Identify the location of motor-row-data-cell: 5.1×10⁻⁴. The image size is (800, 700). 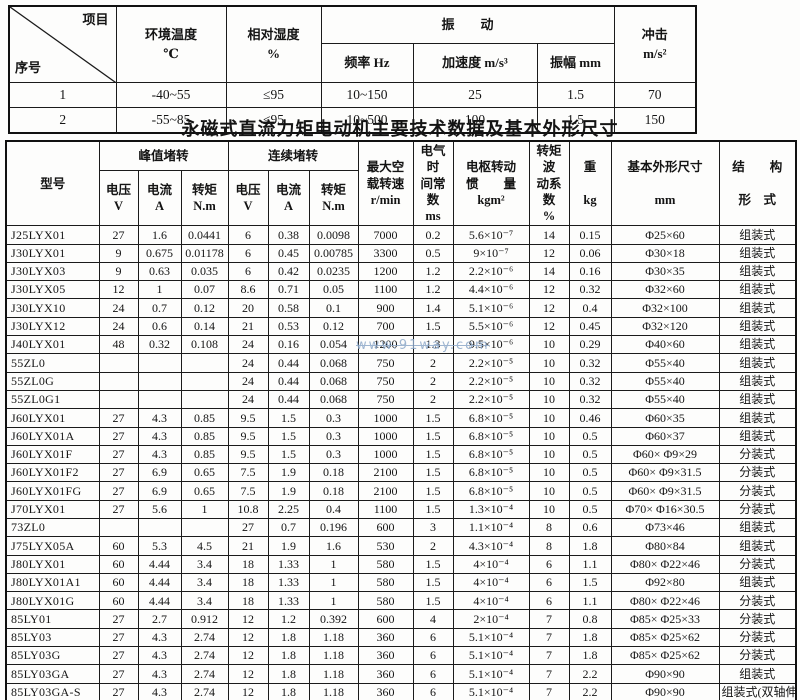
(491, 637).